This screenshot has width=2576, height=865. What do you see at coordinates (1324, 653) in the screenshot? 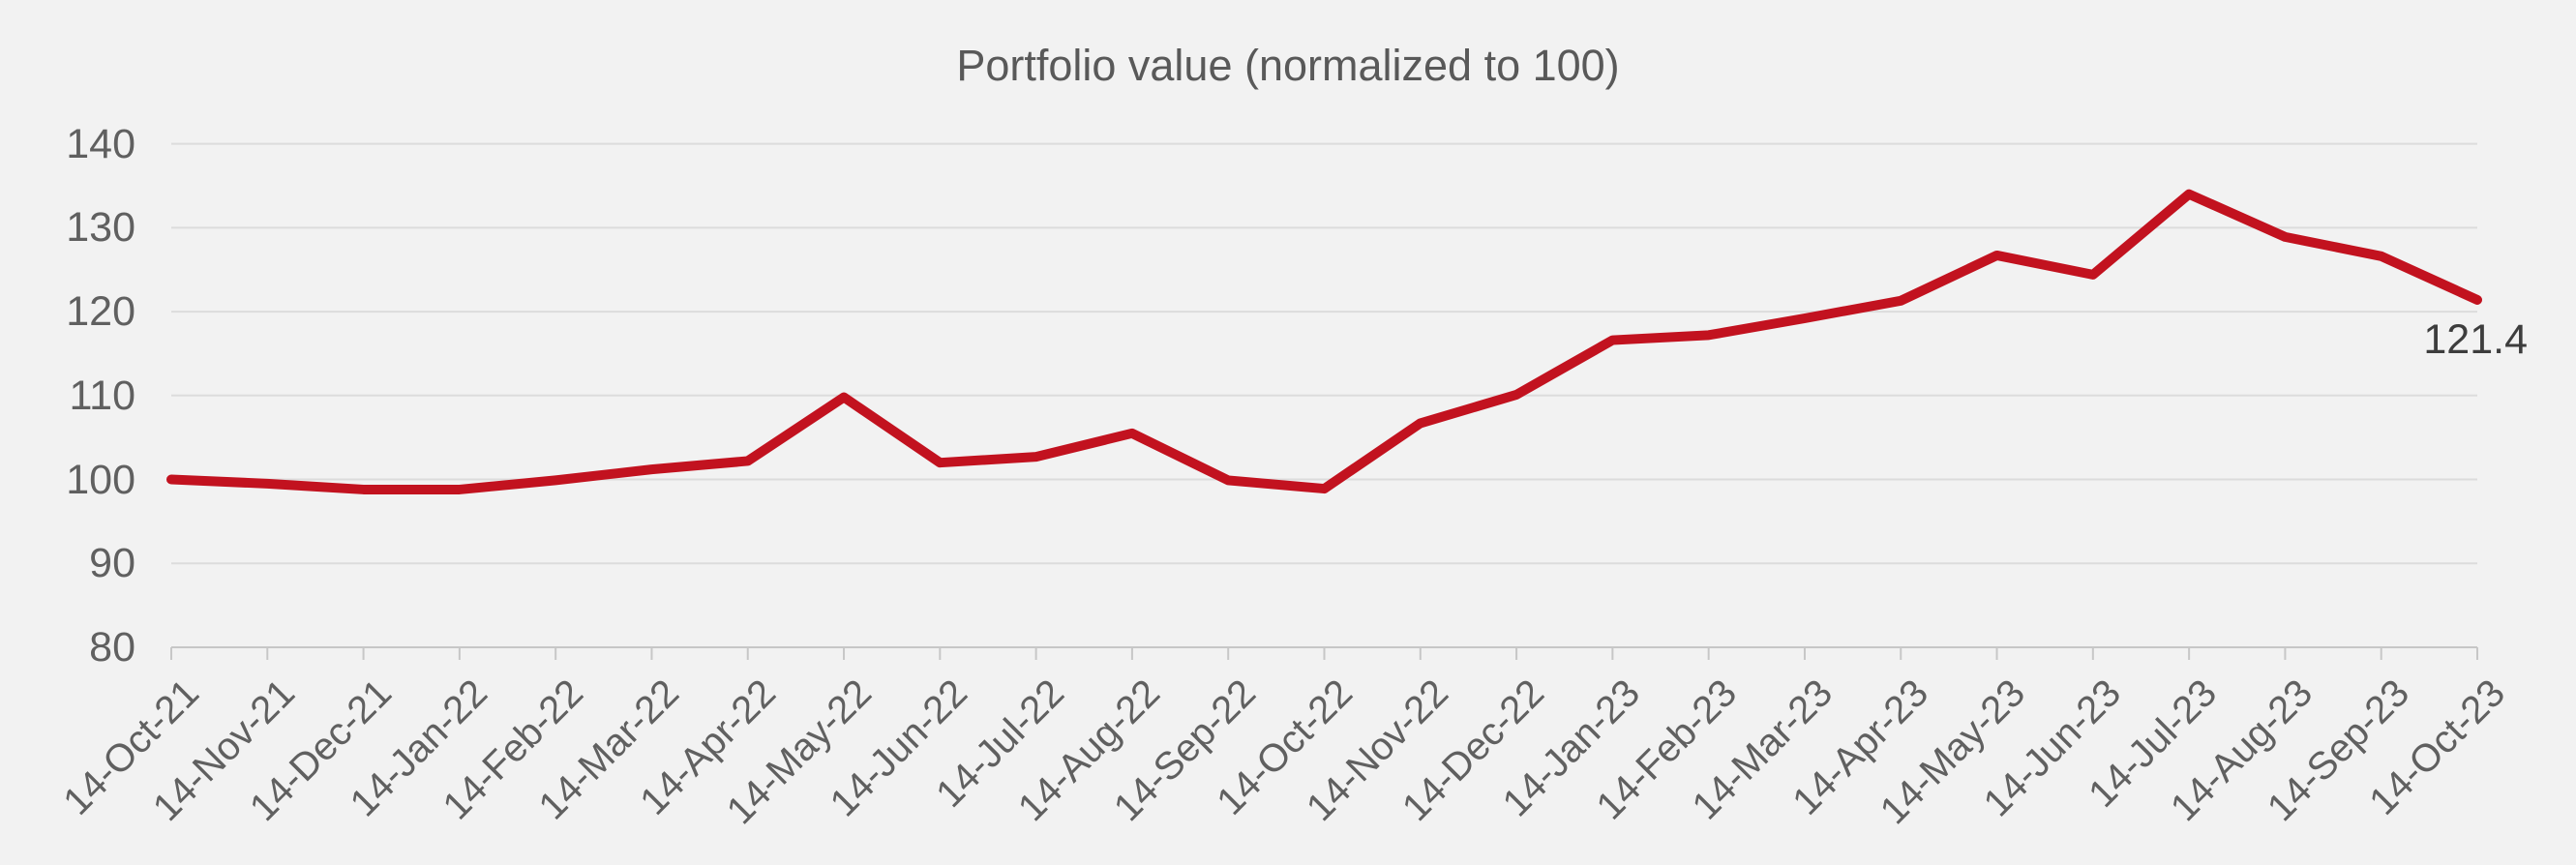
I see `x-axis-baseline-and-ticks` at bounding box center [1324, 653].